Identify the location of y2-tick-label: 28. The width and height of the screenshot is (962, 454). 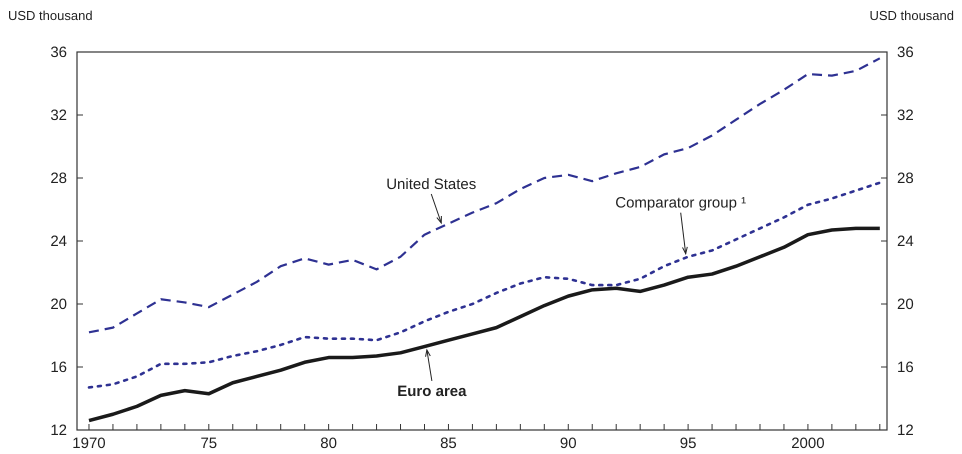
(905, 178).